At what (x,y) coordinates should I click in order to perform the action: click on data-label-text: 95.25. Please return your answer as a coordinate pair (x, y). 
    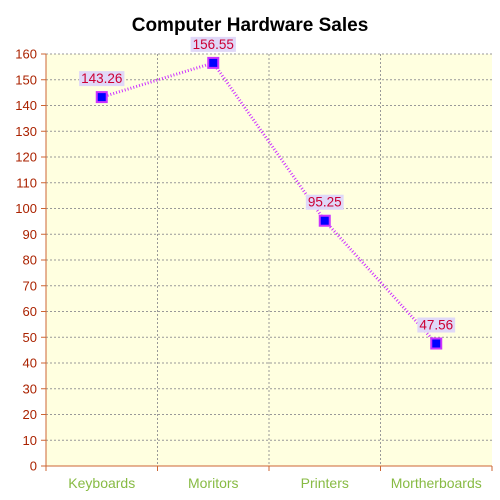
    Looking at the image, I should click on (325, 202).